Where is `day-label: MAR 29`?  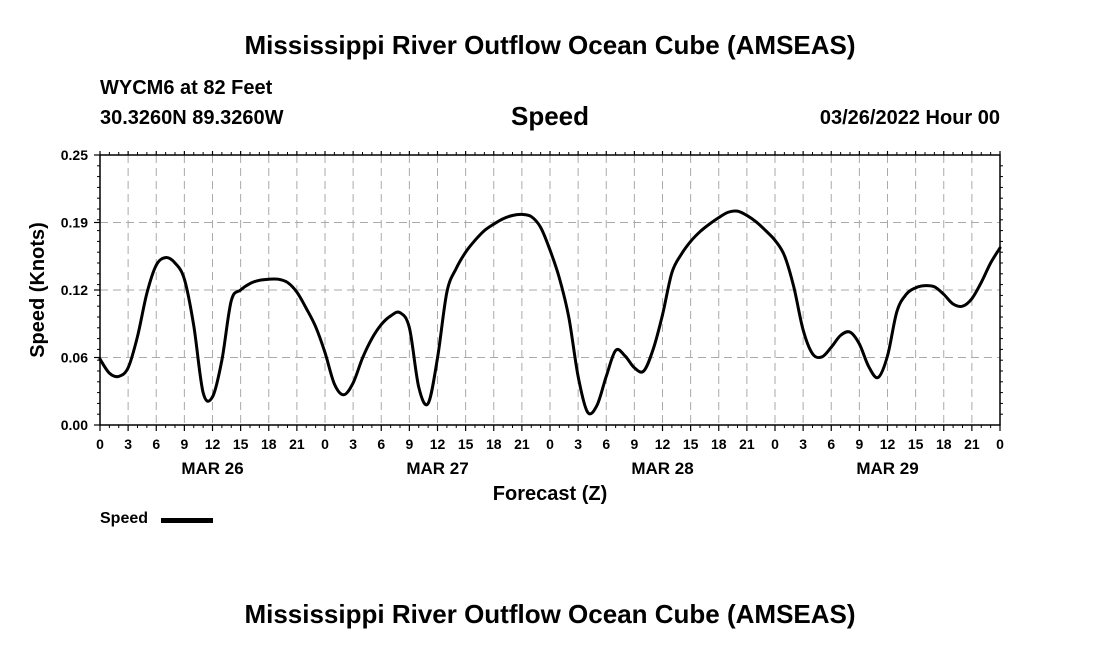 day-label: MAR 29 is located at coordinates (887, 468).